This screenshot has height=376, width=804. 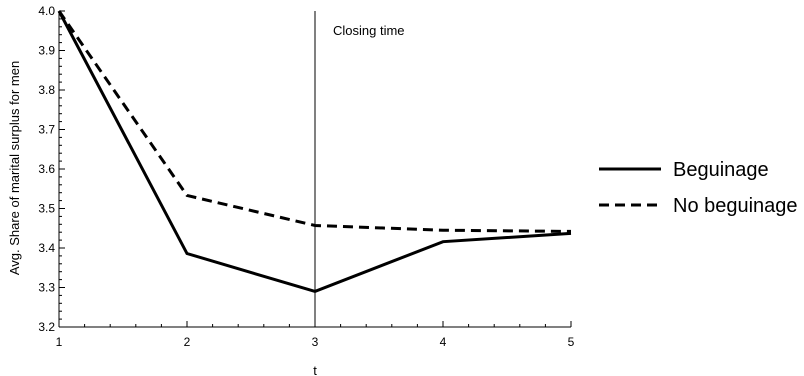 I want to click on closing-time-label: Closing time, so click(x=369, y=30).